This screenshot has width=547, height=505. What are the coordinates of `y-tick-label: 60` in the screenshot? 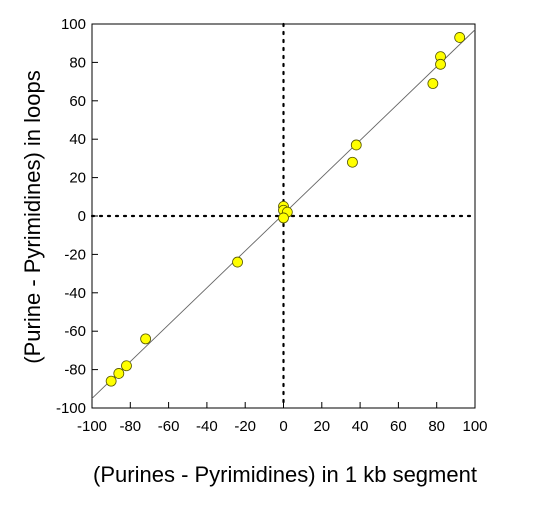 It's located at (77, 101).